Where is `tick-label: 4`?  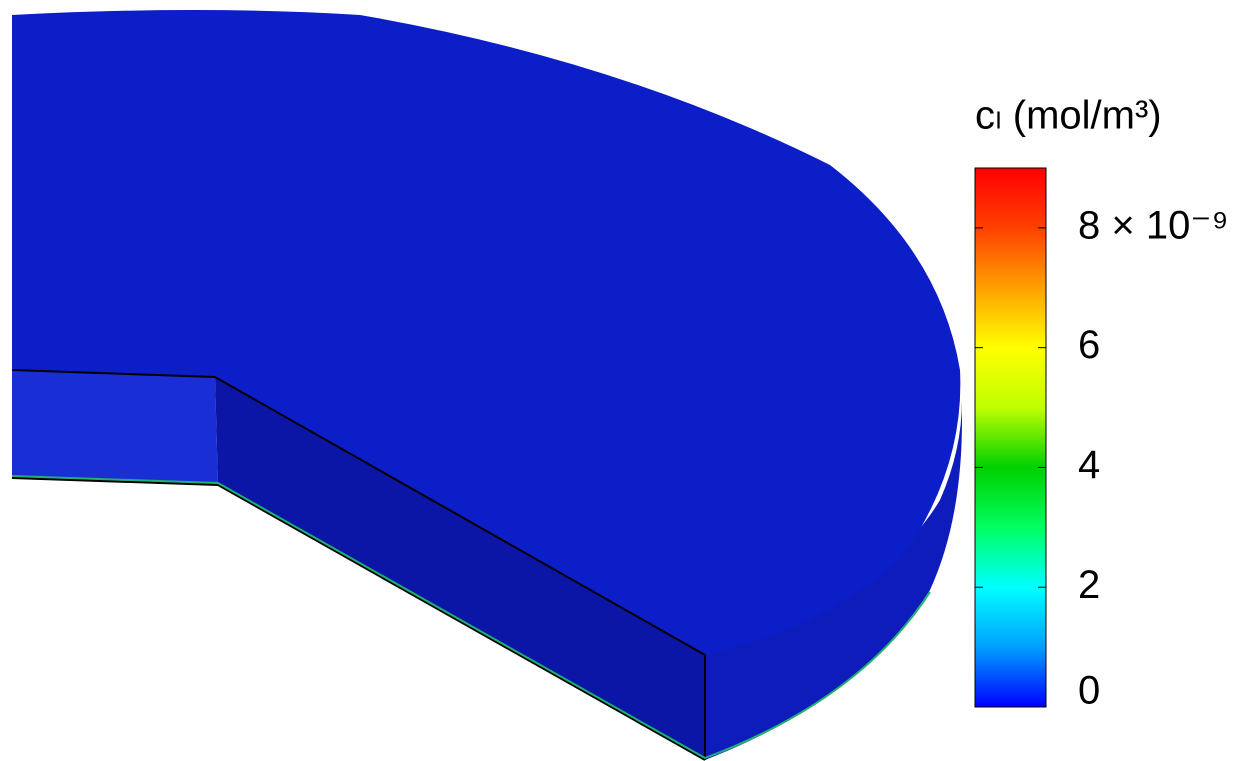 tick-label: 4 is located at coordinates (1089, 465).